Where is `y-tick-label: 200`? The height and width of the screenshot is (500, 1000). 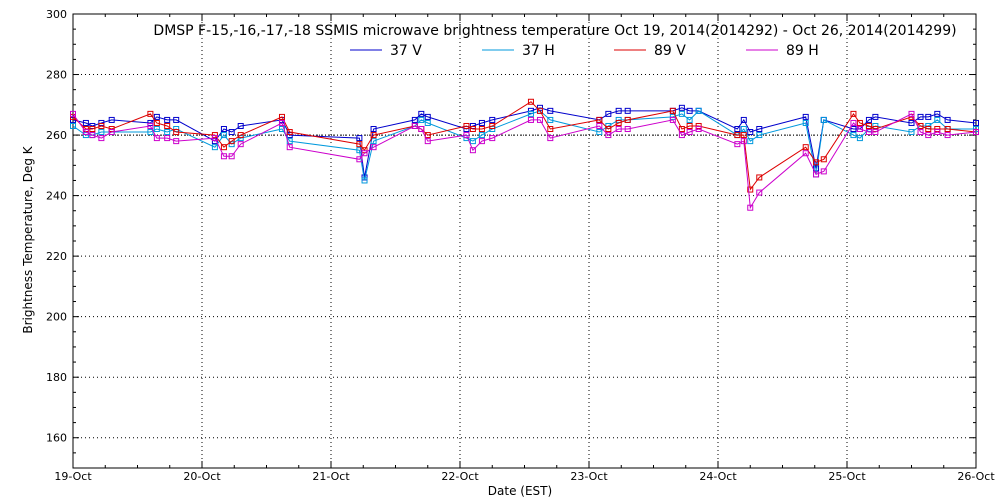 y-tick-label: 200 is located at coordinates (56, 317).